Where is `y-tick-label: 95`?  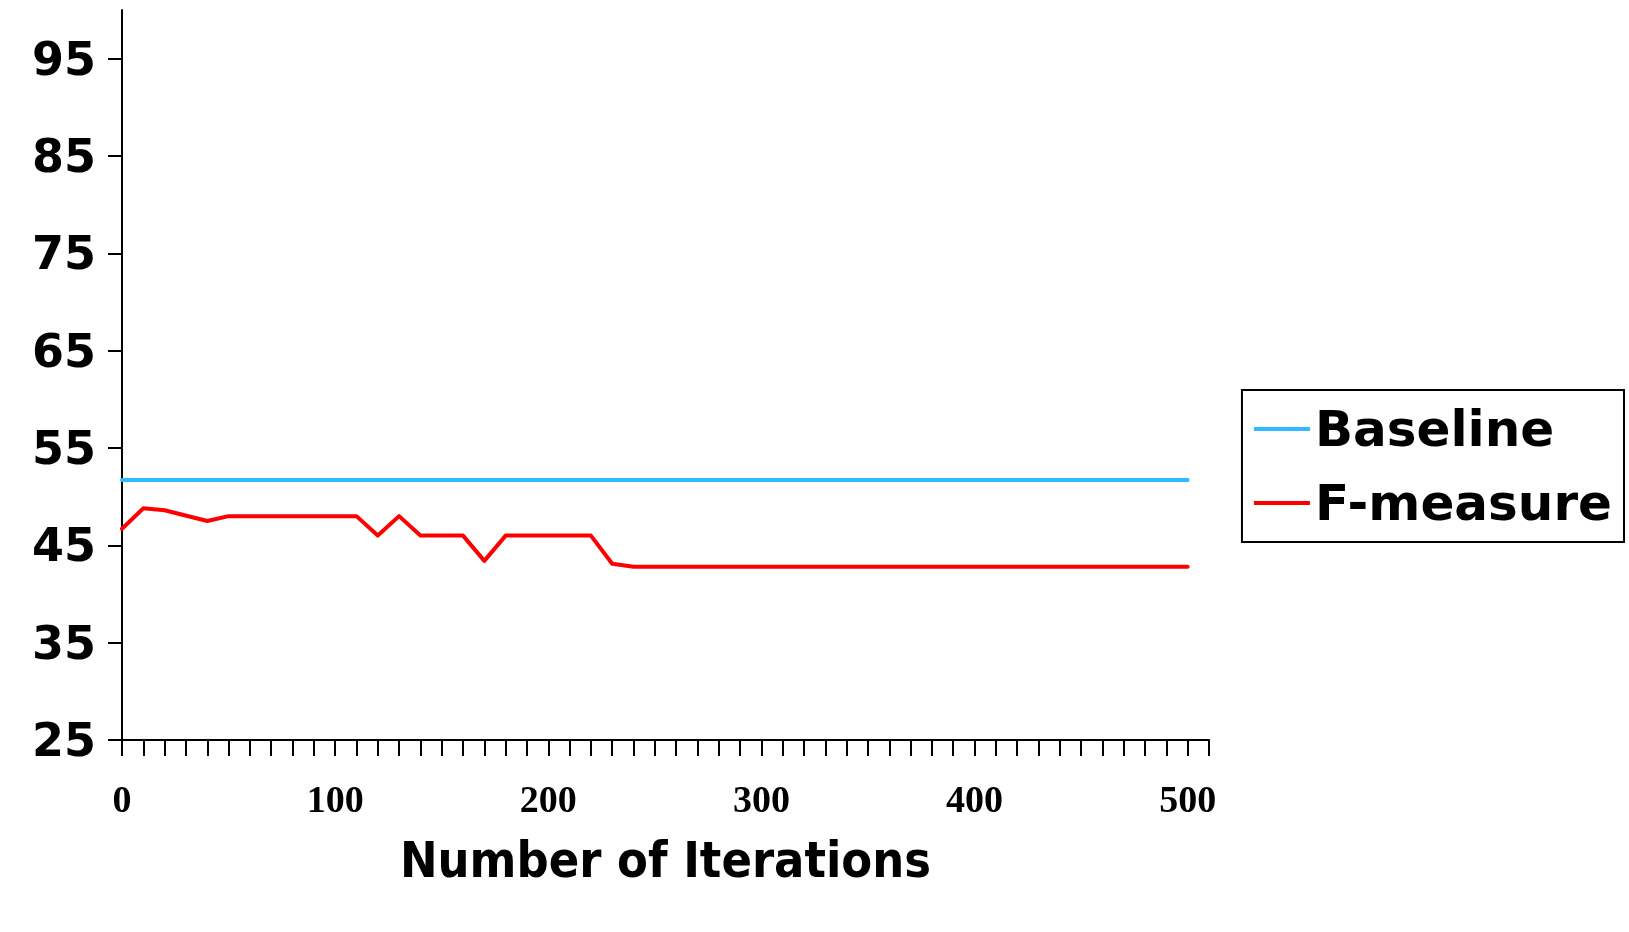
y-tick-label: 95 is located at coordinates (63, 58).